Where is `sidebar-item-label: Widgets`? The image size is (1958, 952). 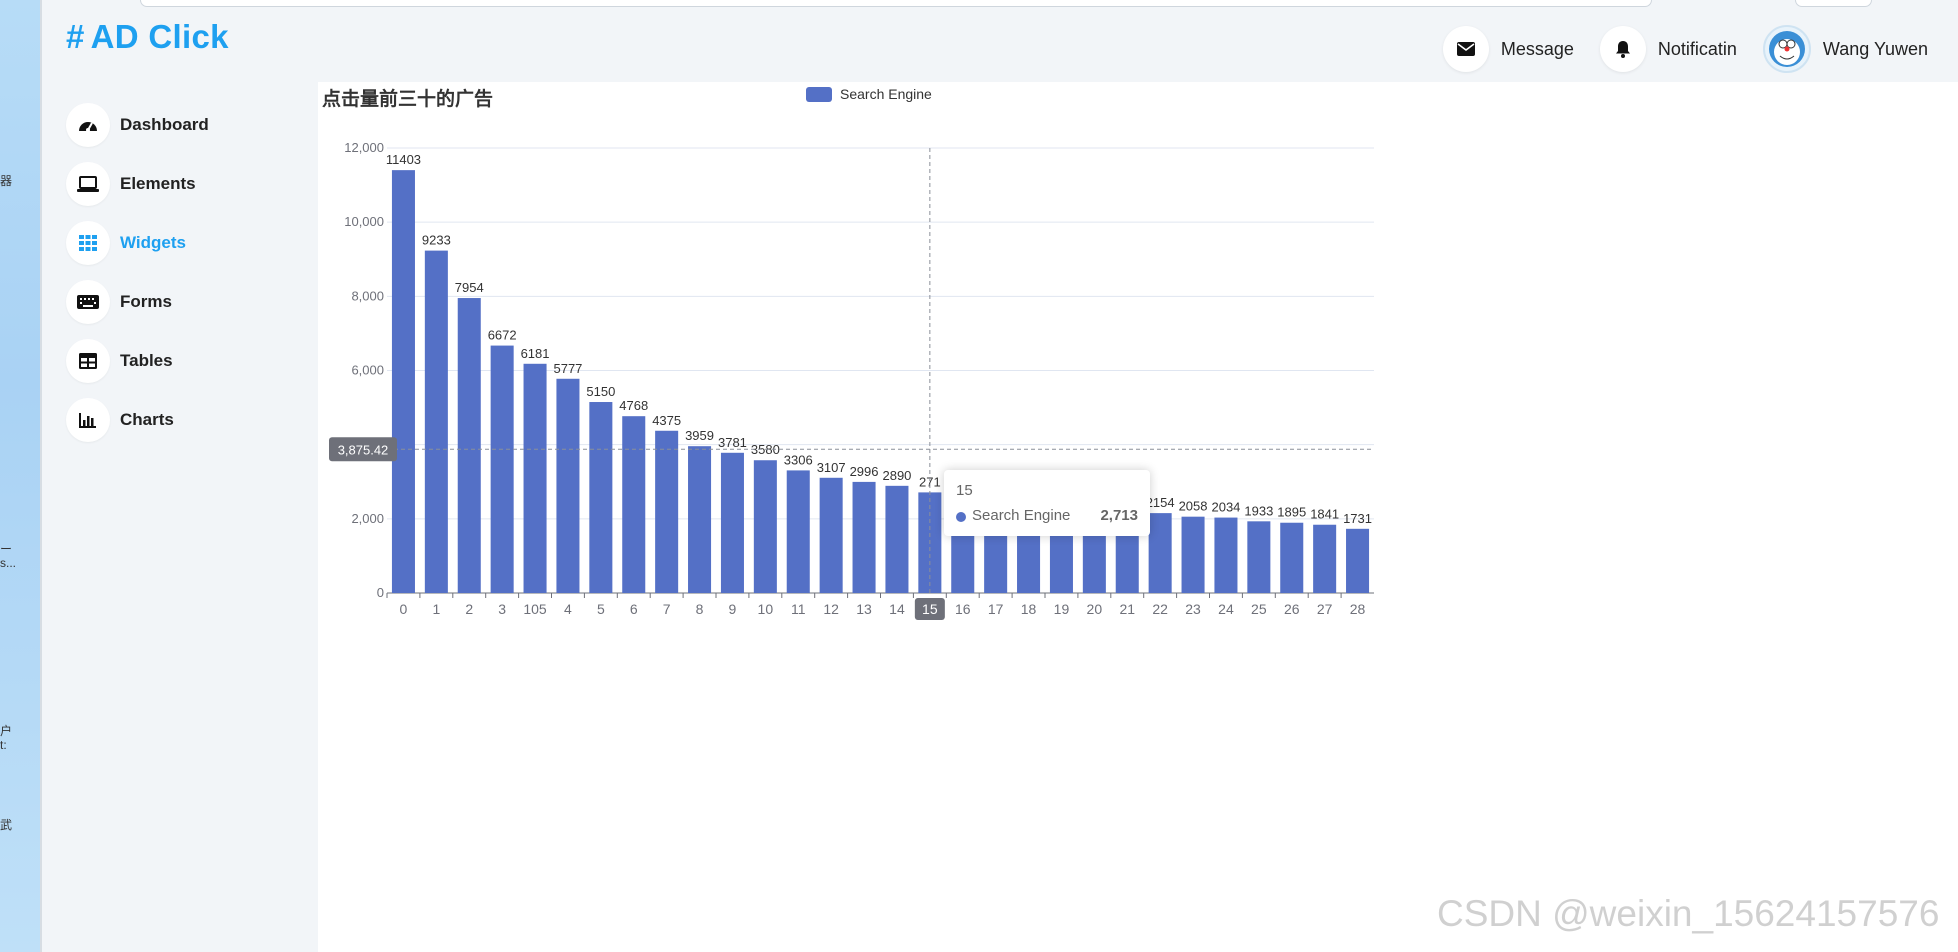
sidebar-item-label: Widgets is located at coordinates (153, 242).